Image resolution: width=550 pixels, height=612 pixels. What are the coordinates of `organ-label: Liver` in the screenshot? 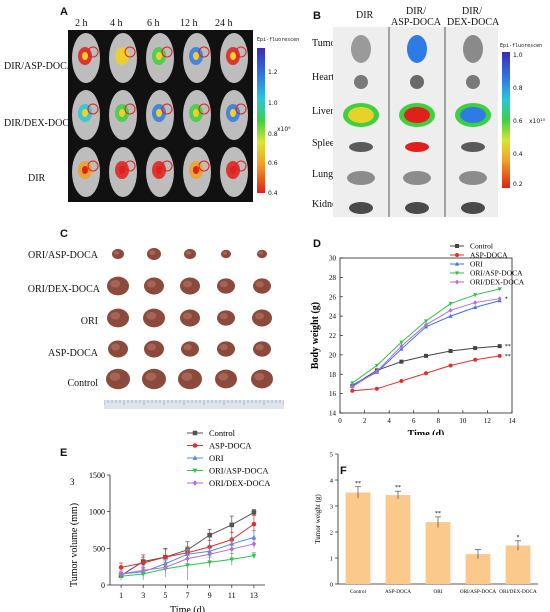 It's located at (323, 111).